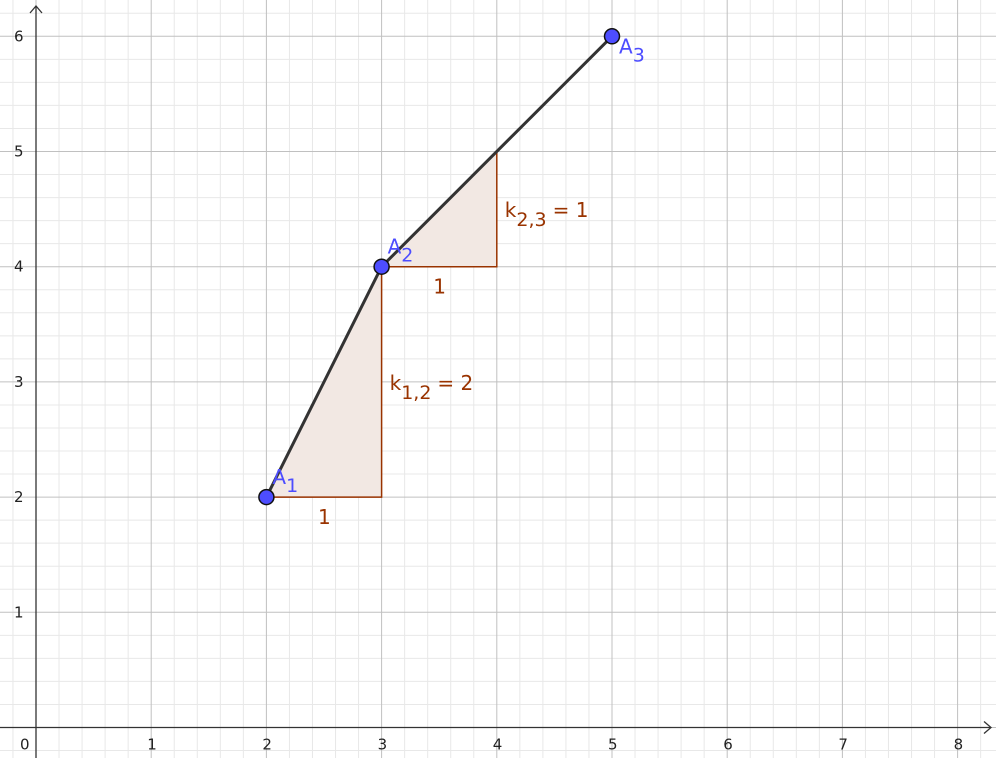  I want to click on x-tick-label: 8, so click(959, 745).